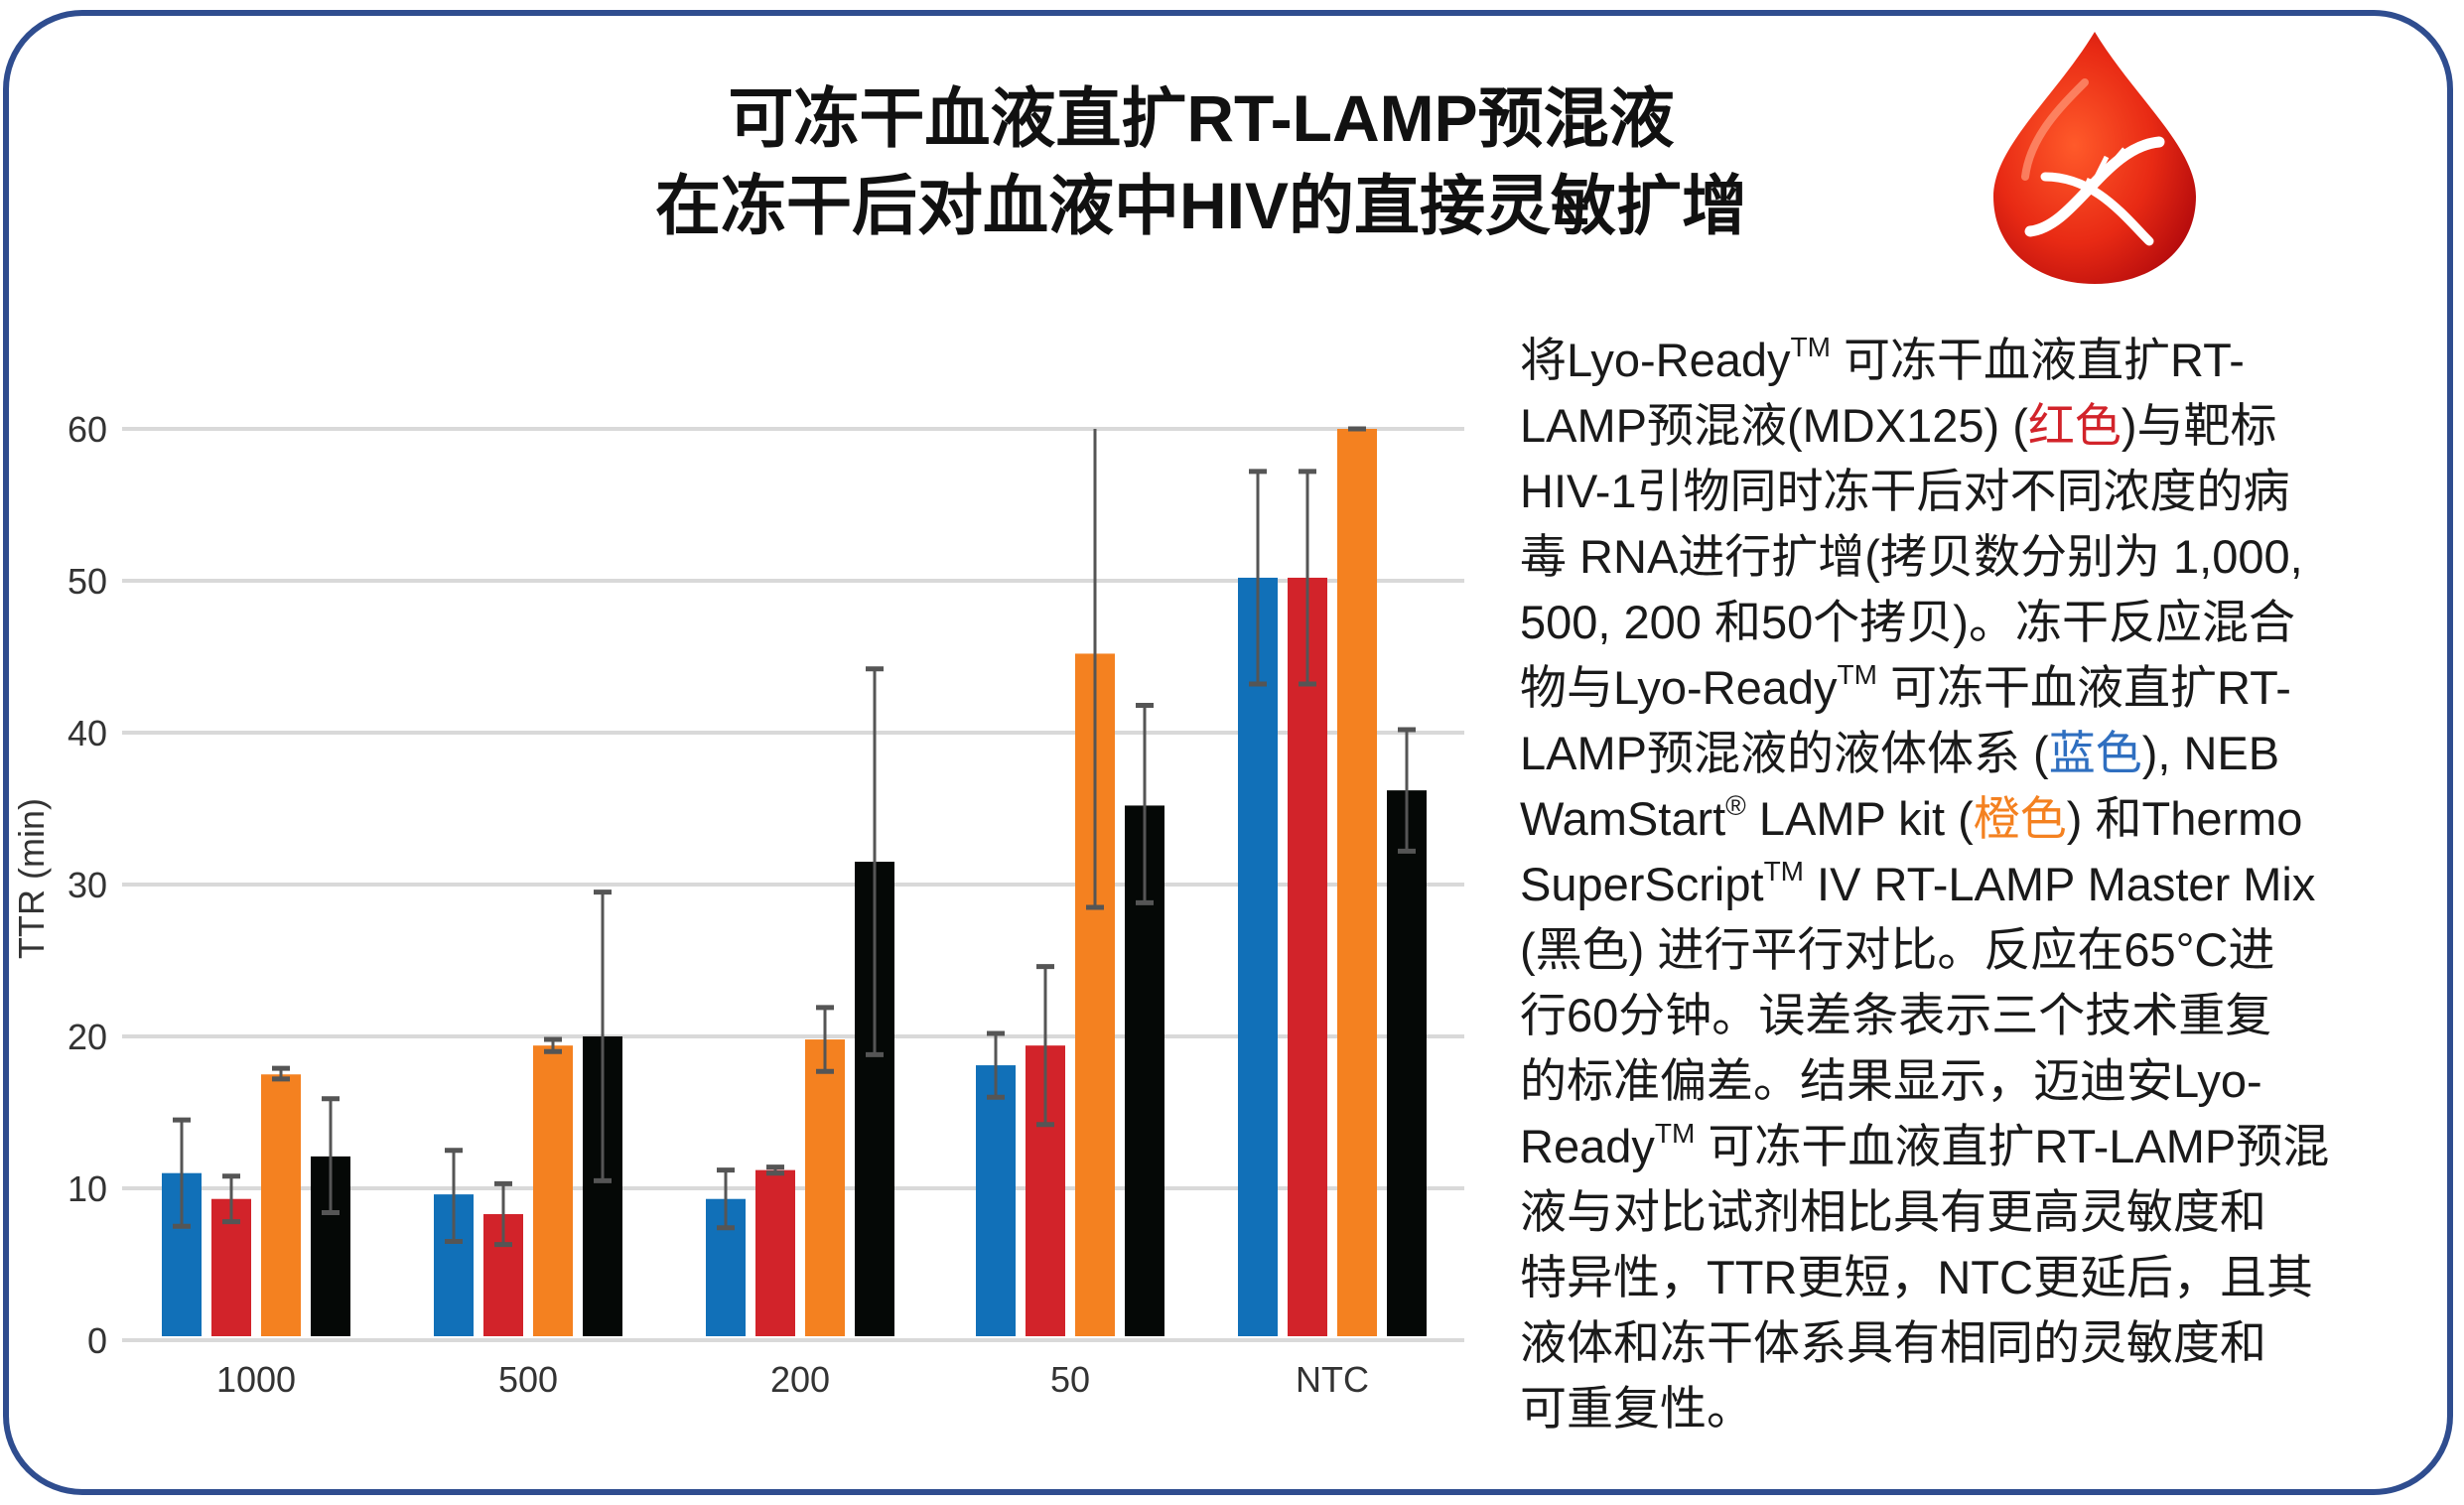  What do you see at coordinates (87, 733) in the screenshot?
I see `y-tick-label: 40` at bounding box center [87, 733].